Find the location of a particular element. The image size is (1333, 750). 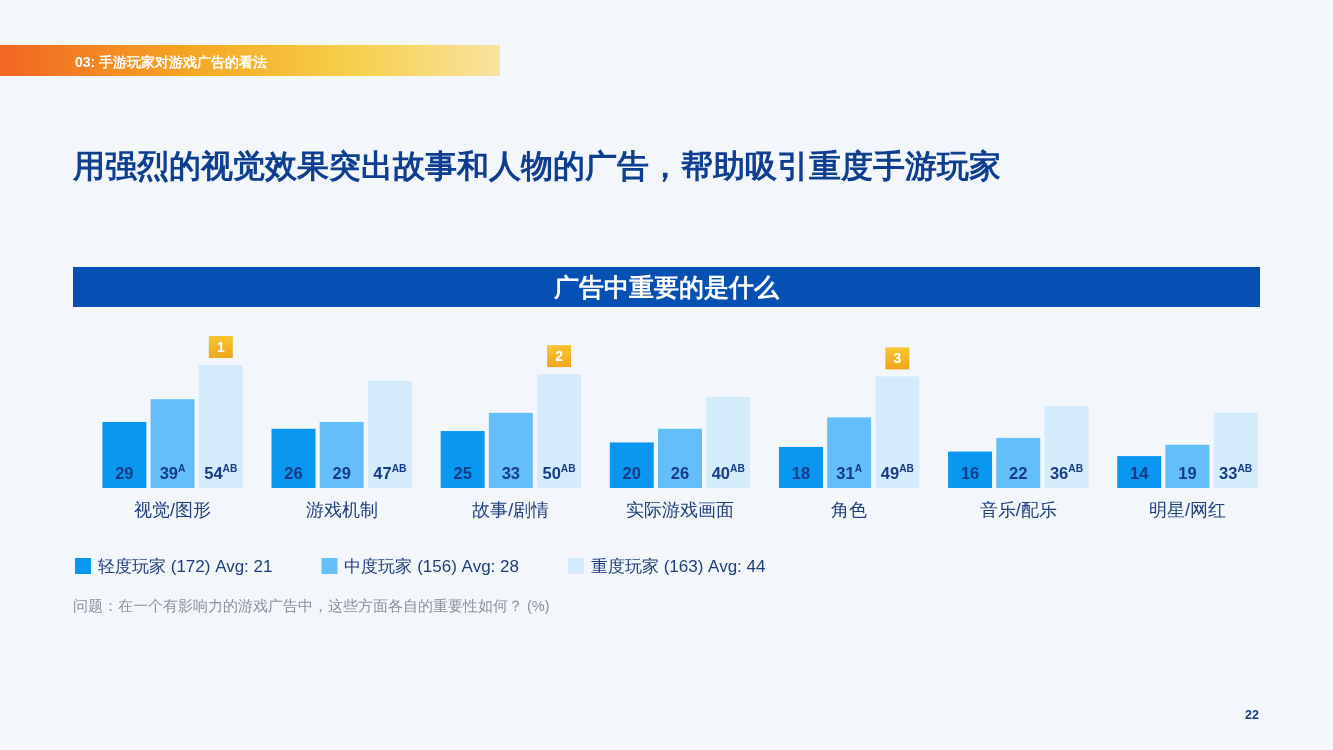

data-label: 16 is located at coordinates (970, 473).